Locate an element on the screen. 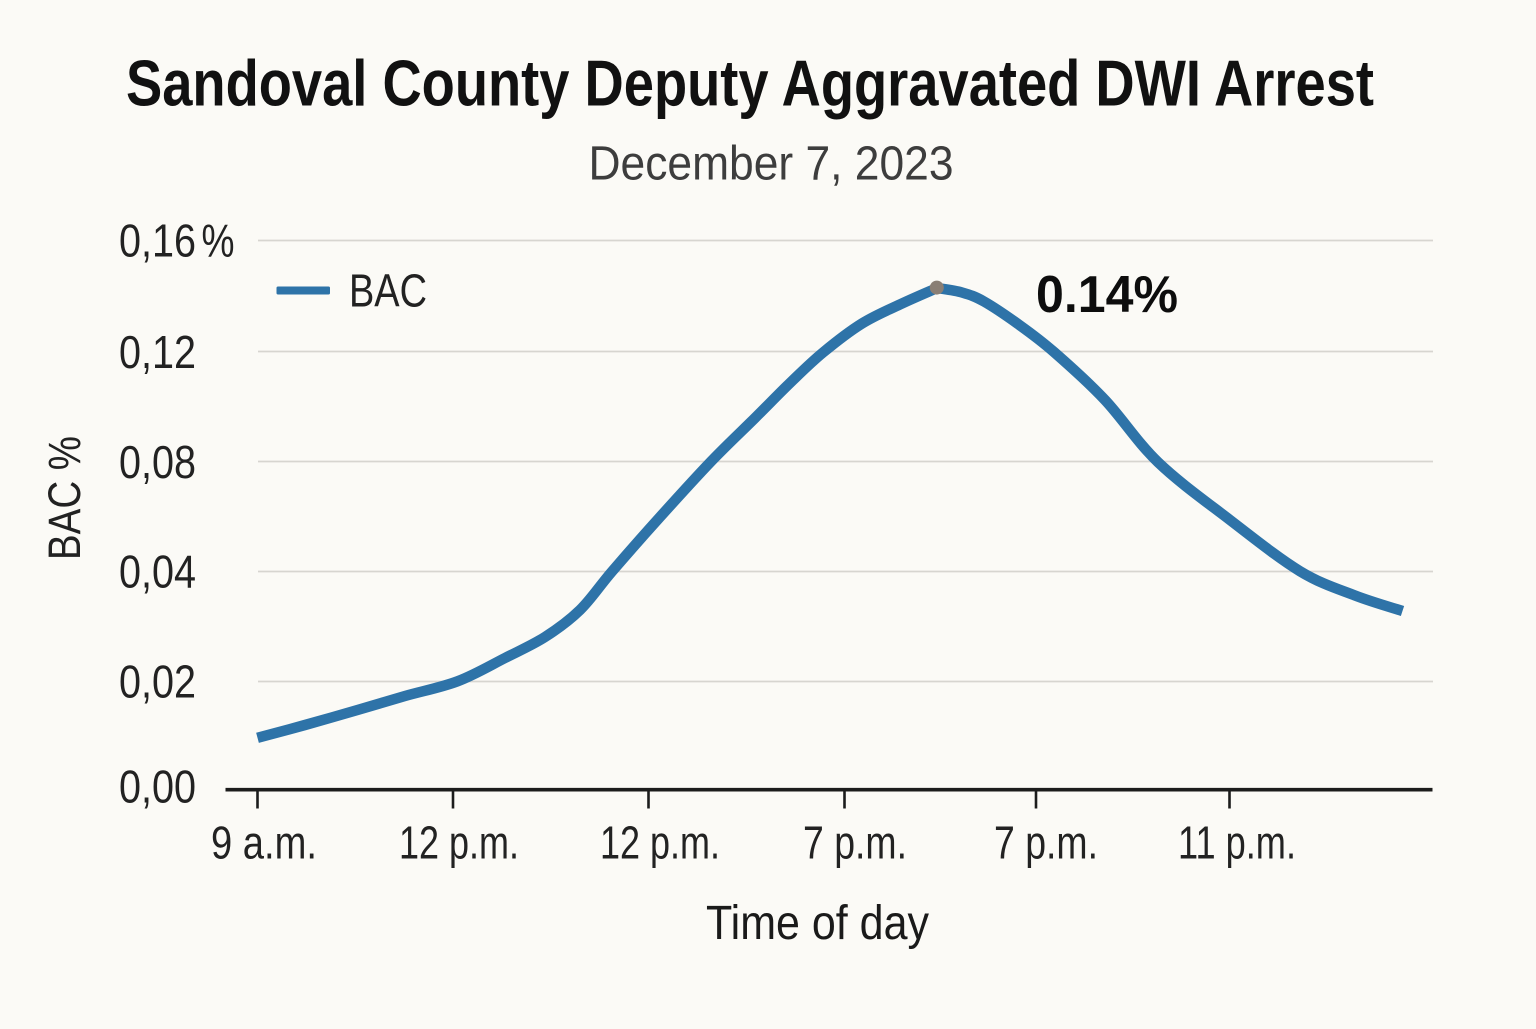 This screenshot has width=1536, height=1029. svg-text: 0,12 is located at coordinates (157, 352).